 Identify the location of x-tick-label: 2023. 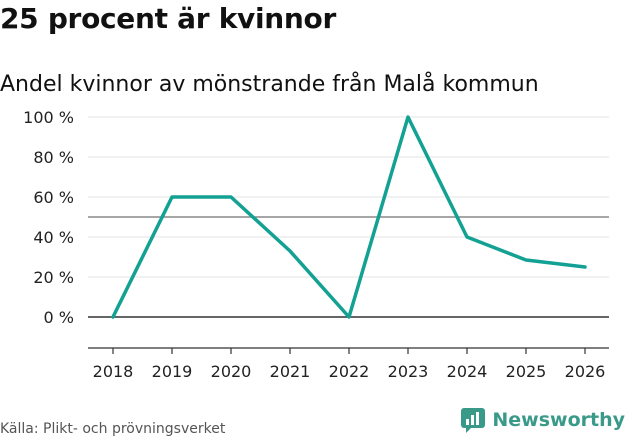
(408, 371).